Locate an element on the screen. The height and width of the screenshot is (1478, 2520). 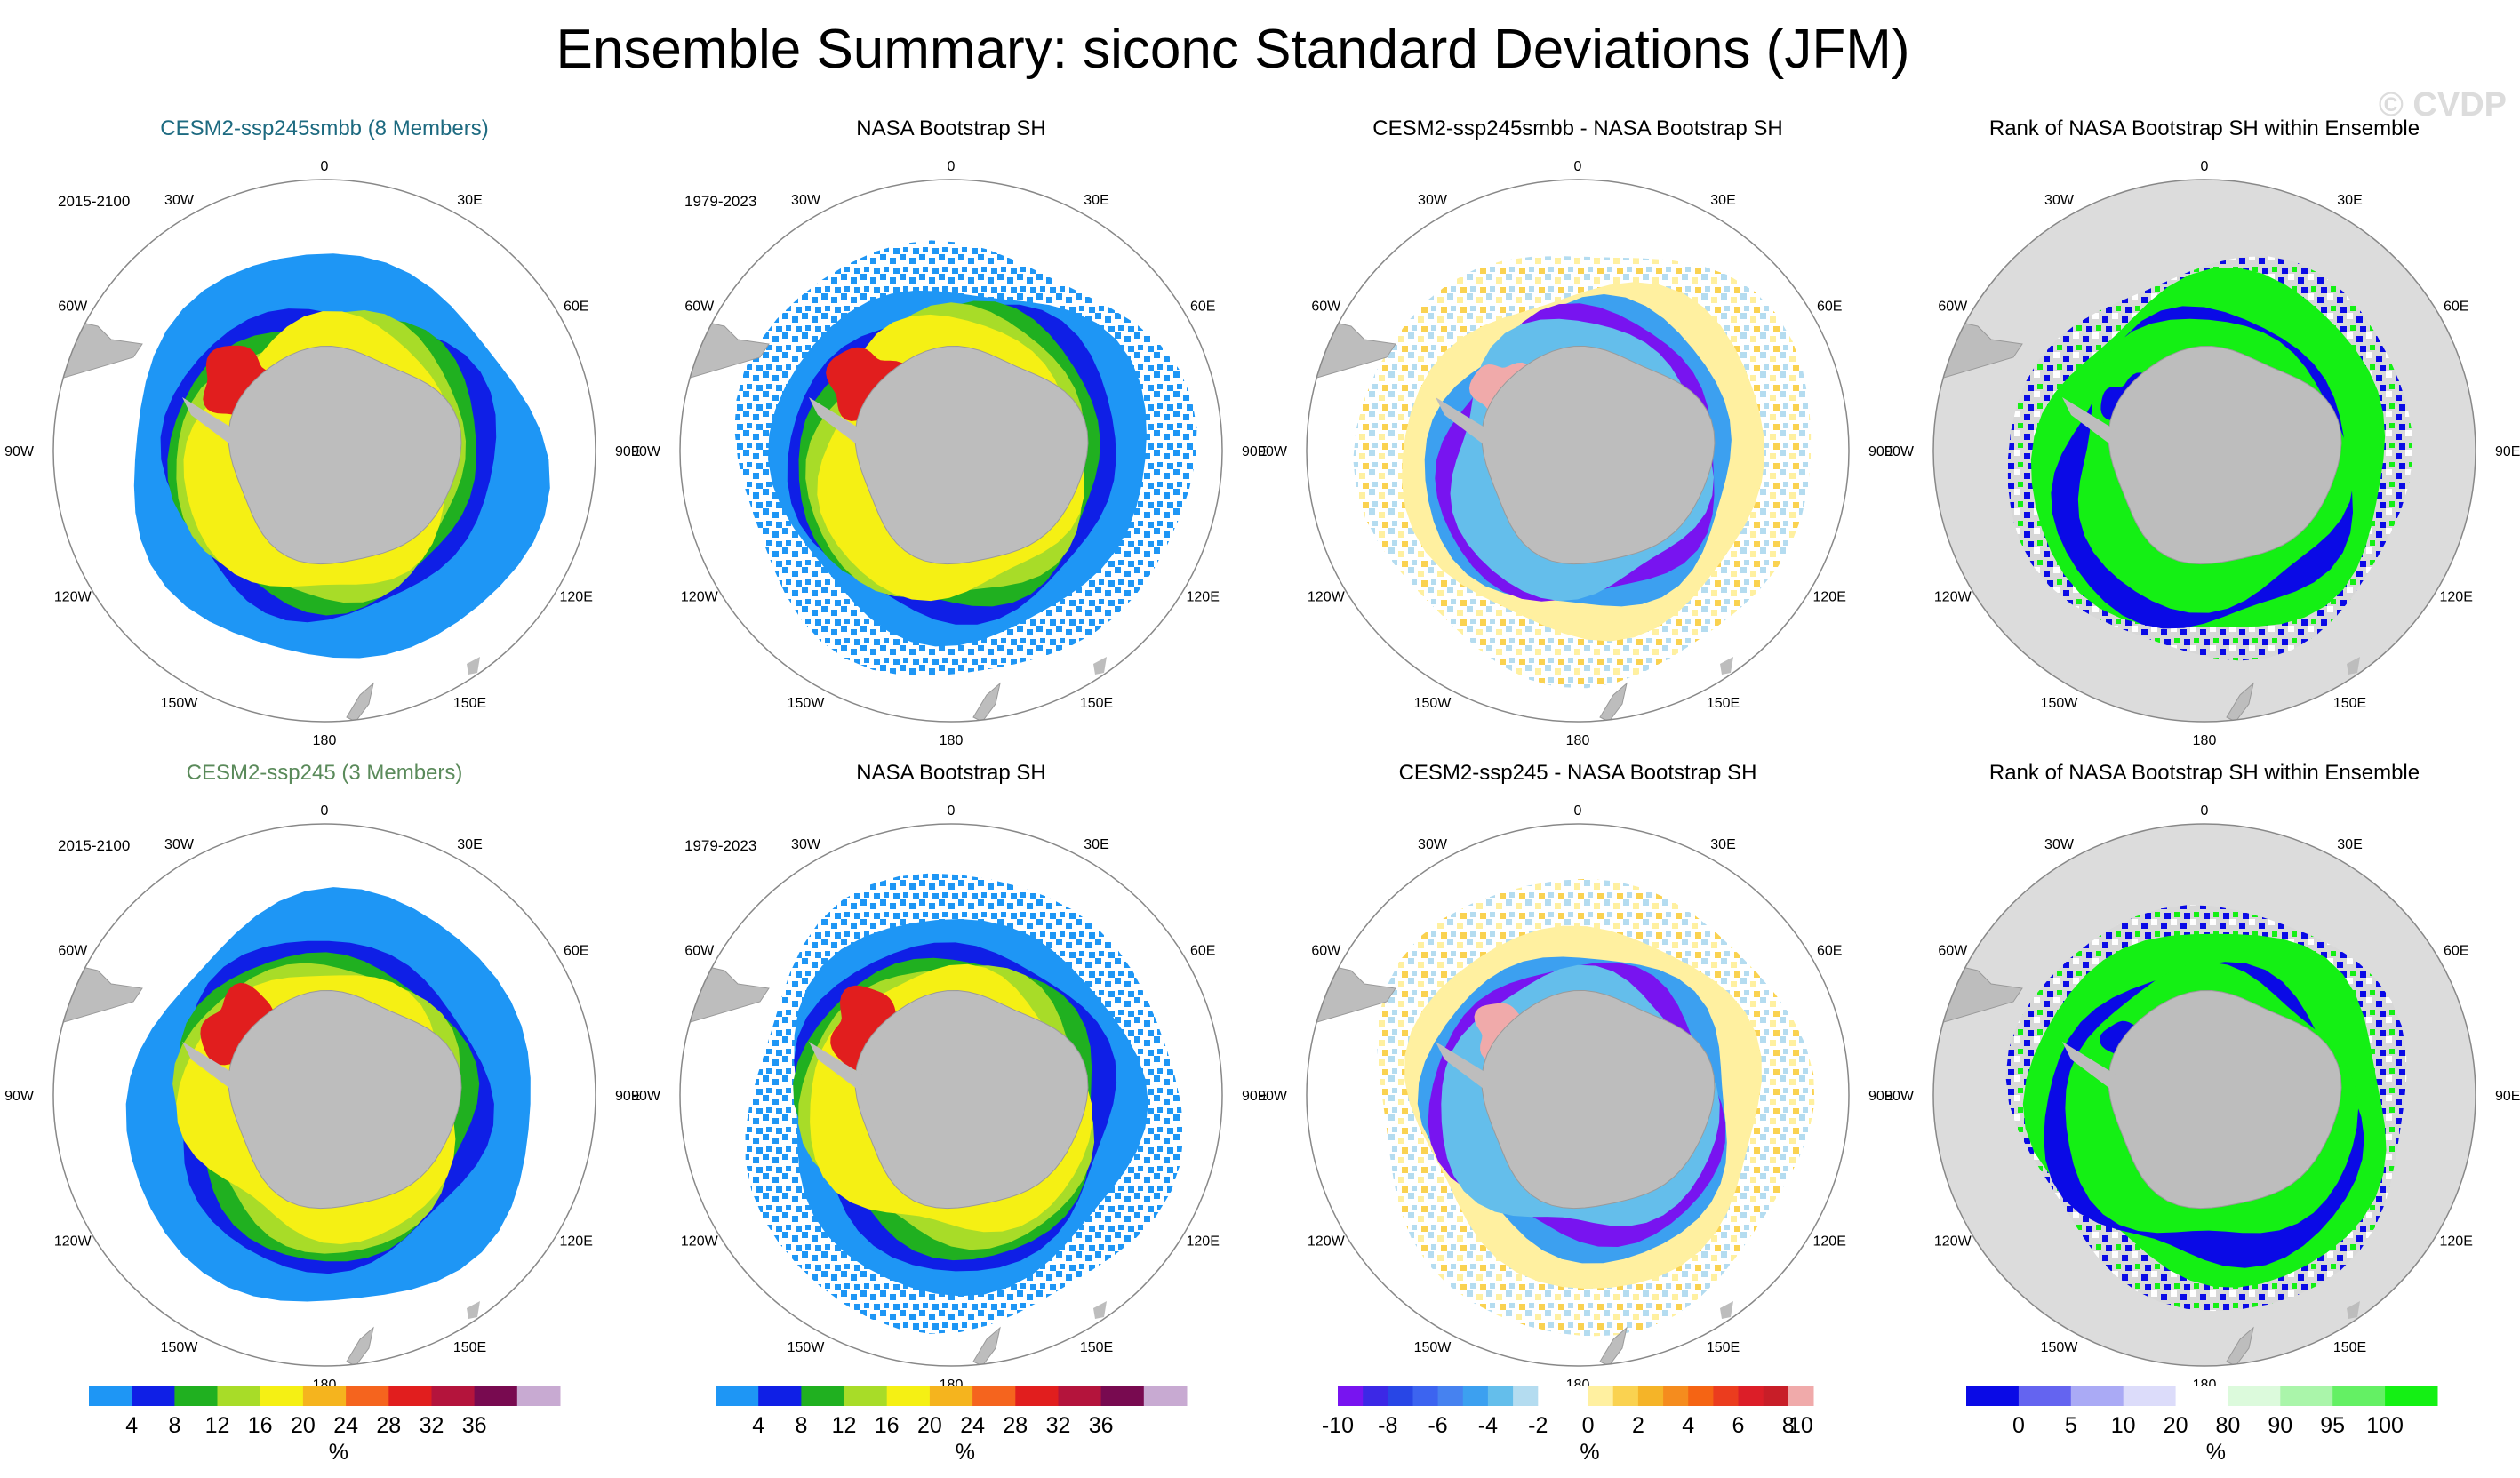
colorbar-tick-label: -10 is located at coordinates (1338, 1425).